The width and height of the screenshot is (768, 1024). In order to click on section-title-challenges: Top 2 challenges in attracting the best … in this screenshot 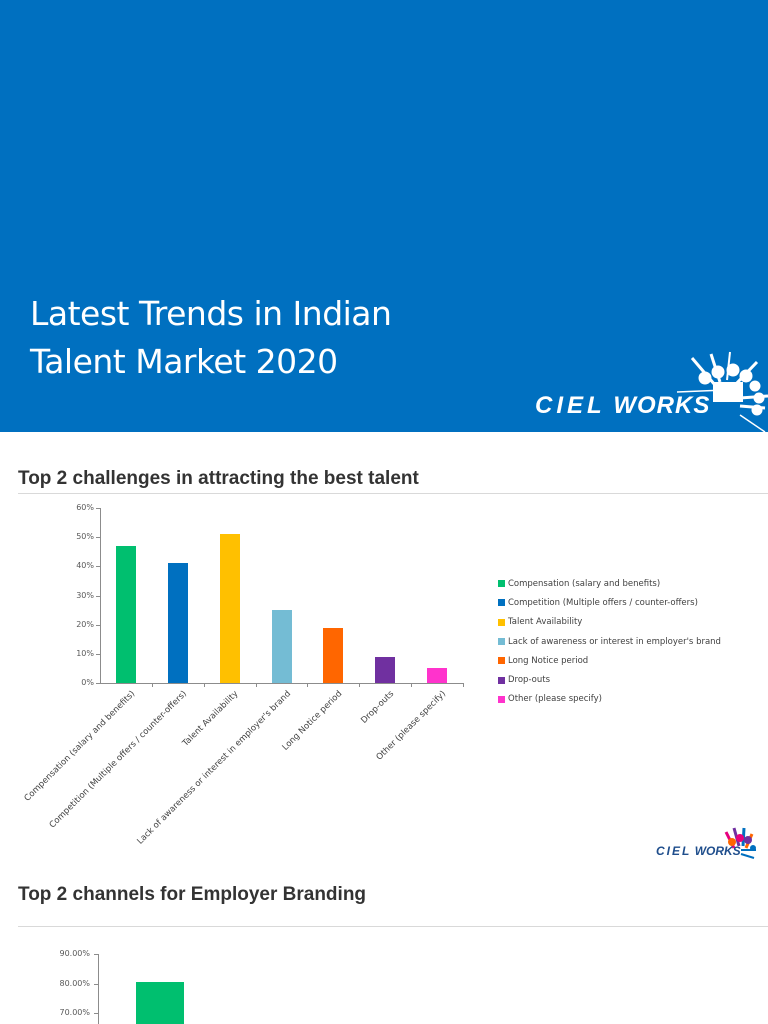, I will do `click(218, 478)`.